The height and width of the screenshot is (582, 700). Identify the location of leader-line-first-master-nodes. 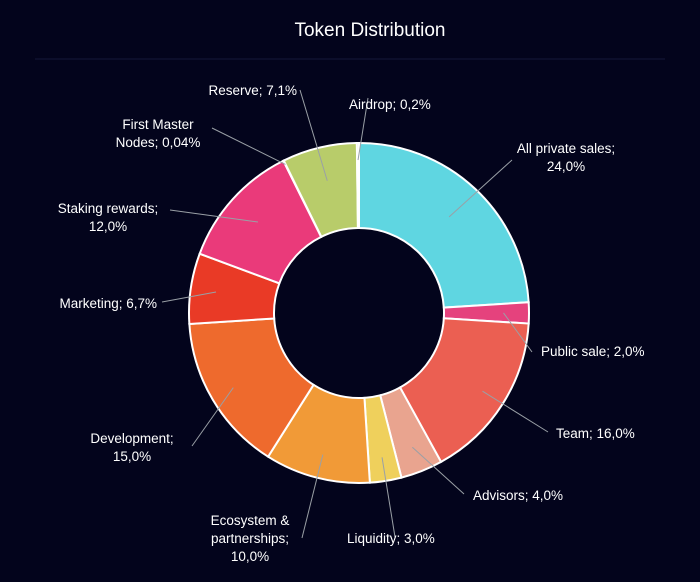
(248, 146).